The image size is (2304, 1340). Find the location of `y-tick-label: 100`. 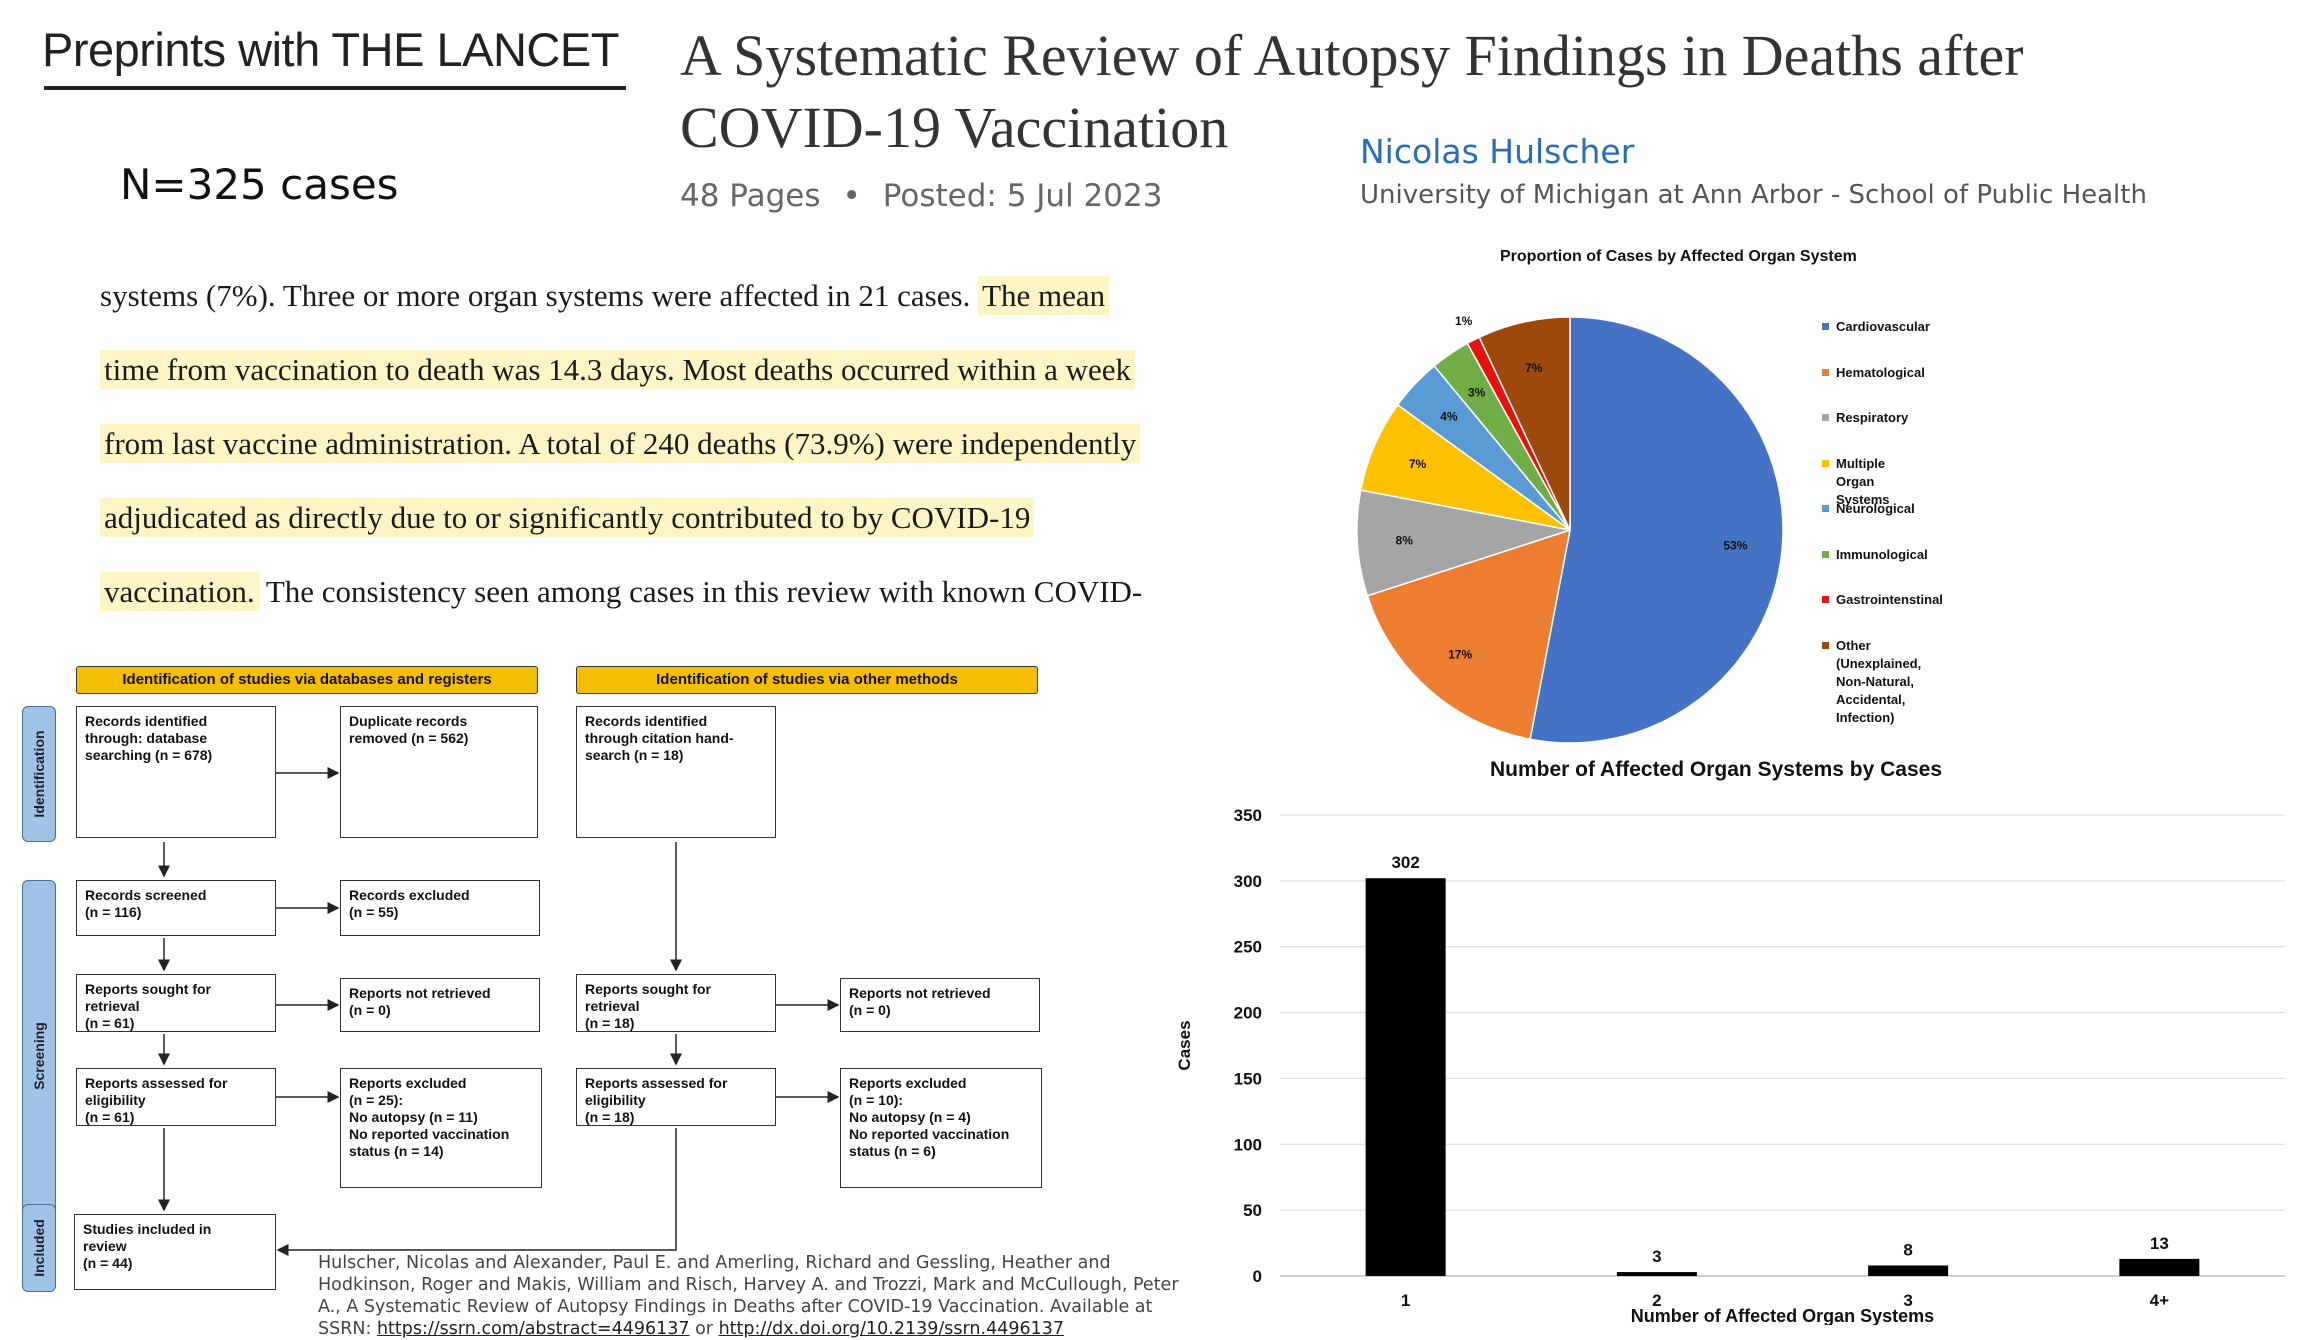

y-tick-label: 100 is located at coordinates (1248, 1144).